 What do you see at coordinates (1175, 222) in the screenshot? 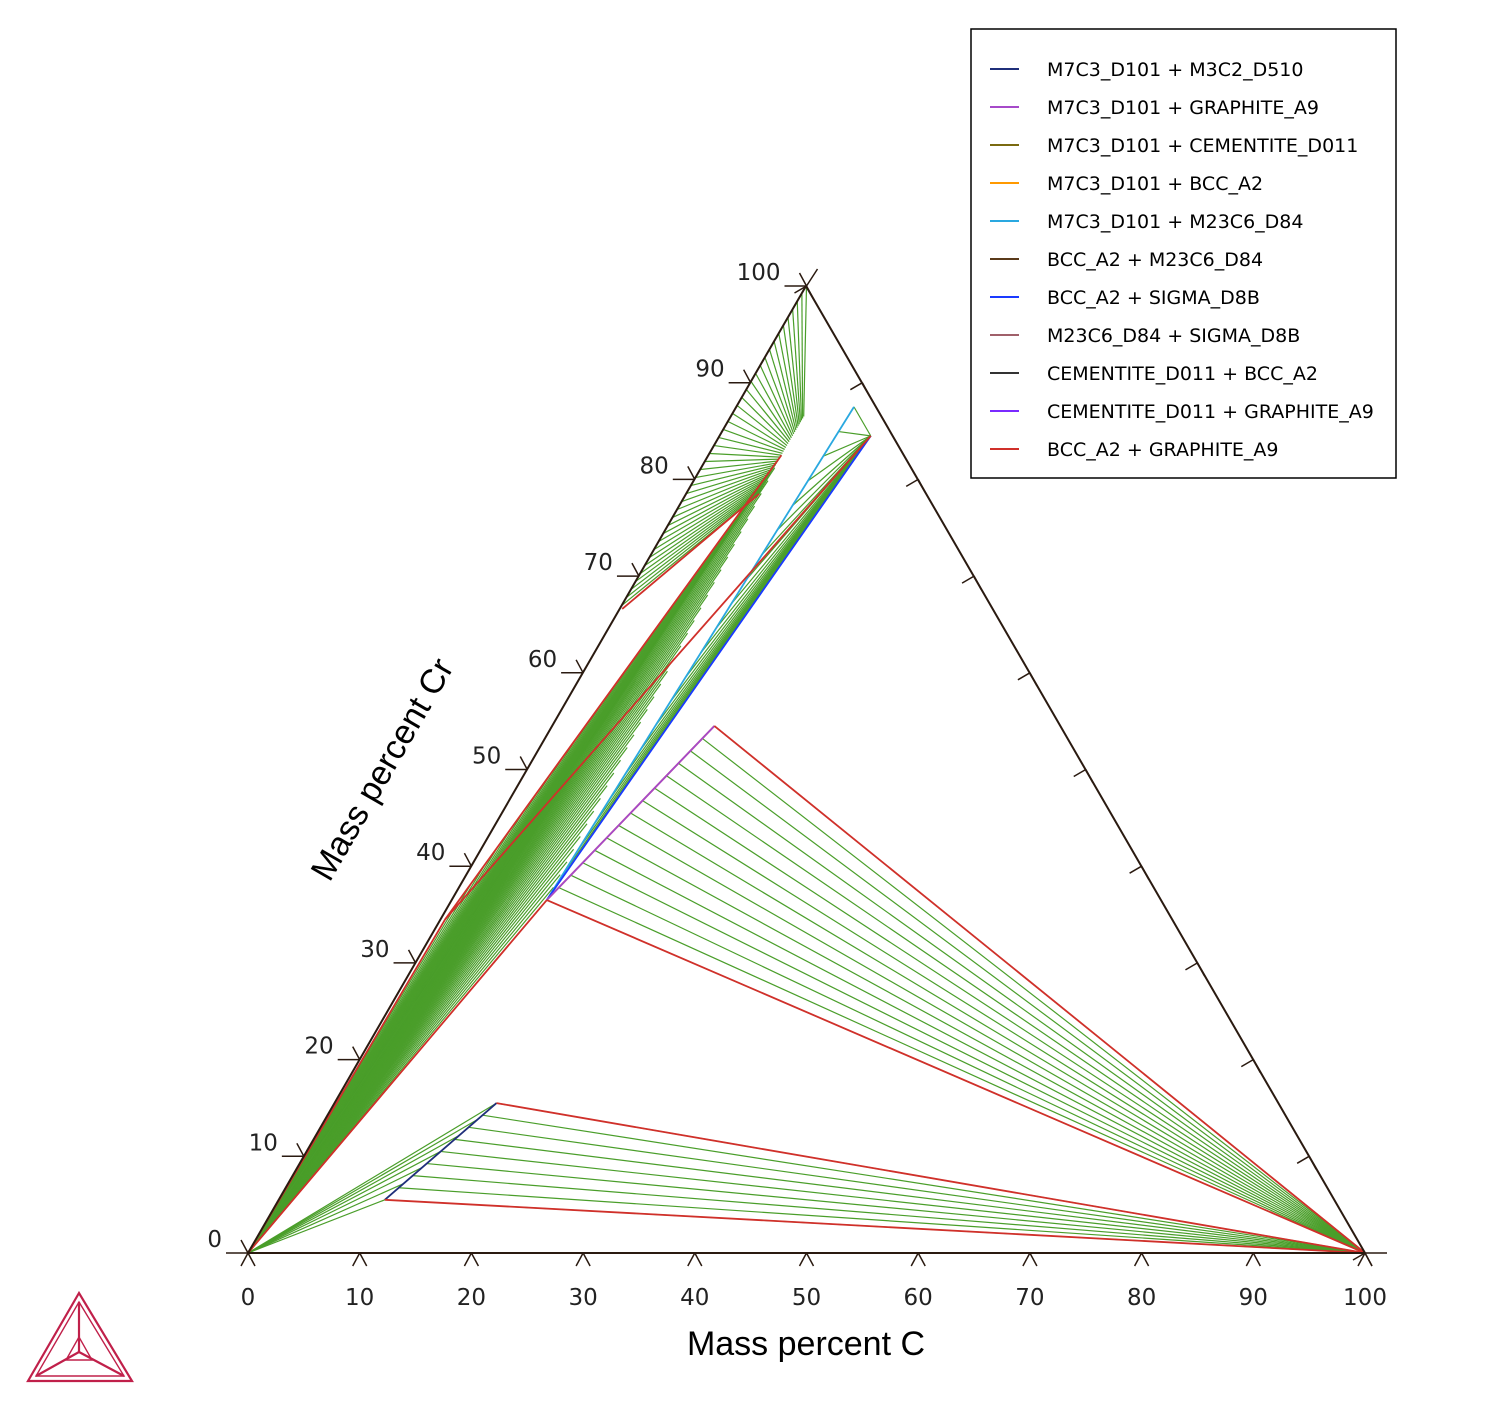
I see `legend-label: M7C3_D101 + M23C6_D84` at bounding box center [1175, 222].